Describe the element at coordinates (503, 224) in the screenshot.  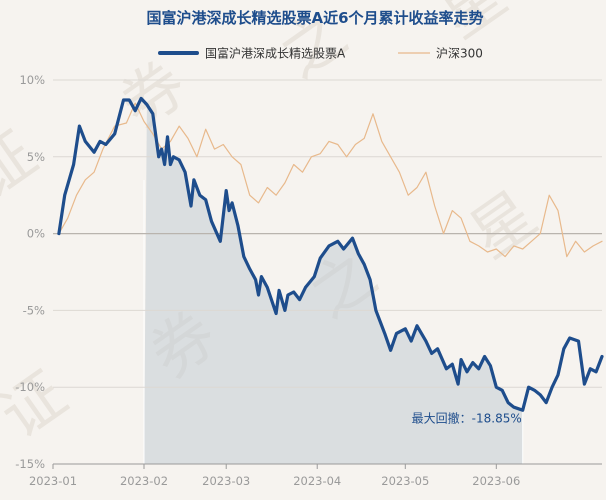
I see `watermark-glyph: 星` at that location.